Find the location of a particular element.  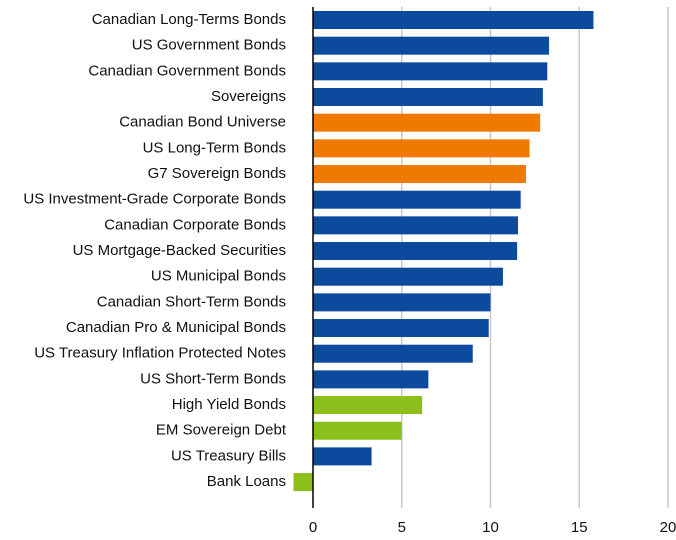

y-tick-label: US Investment-Grade Corporate Bonds is located at coordinates (154, 199).